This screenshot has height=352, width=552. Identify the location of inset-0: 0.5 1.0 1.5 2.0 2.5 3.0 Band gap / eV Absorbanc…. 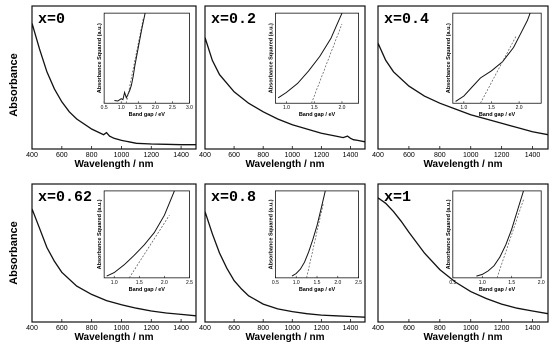
(145, 65).